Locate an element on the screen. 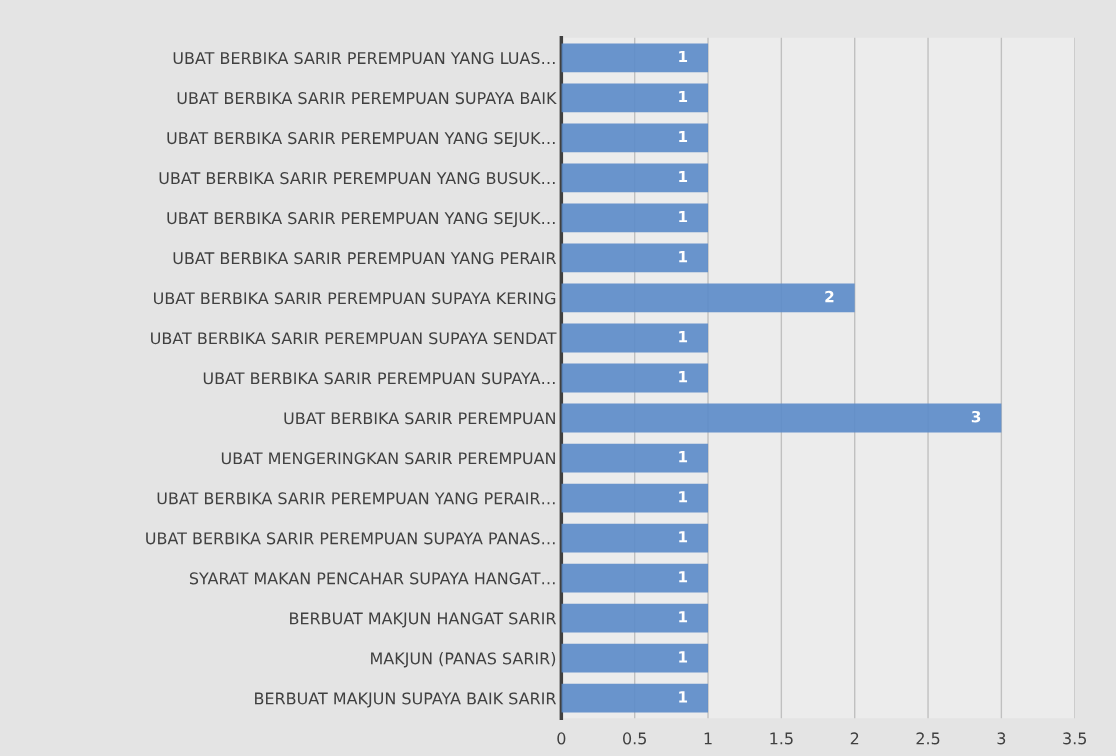 Image resolution: width=1116 pixels, height=756 pixels. y-tick-label: UBAT MENGERINGKAN SARIR PEREMPUAN is located at coordinates (388, 458).